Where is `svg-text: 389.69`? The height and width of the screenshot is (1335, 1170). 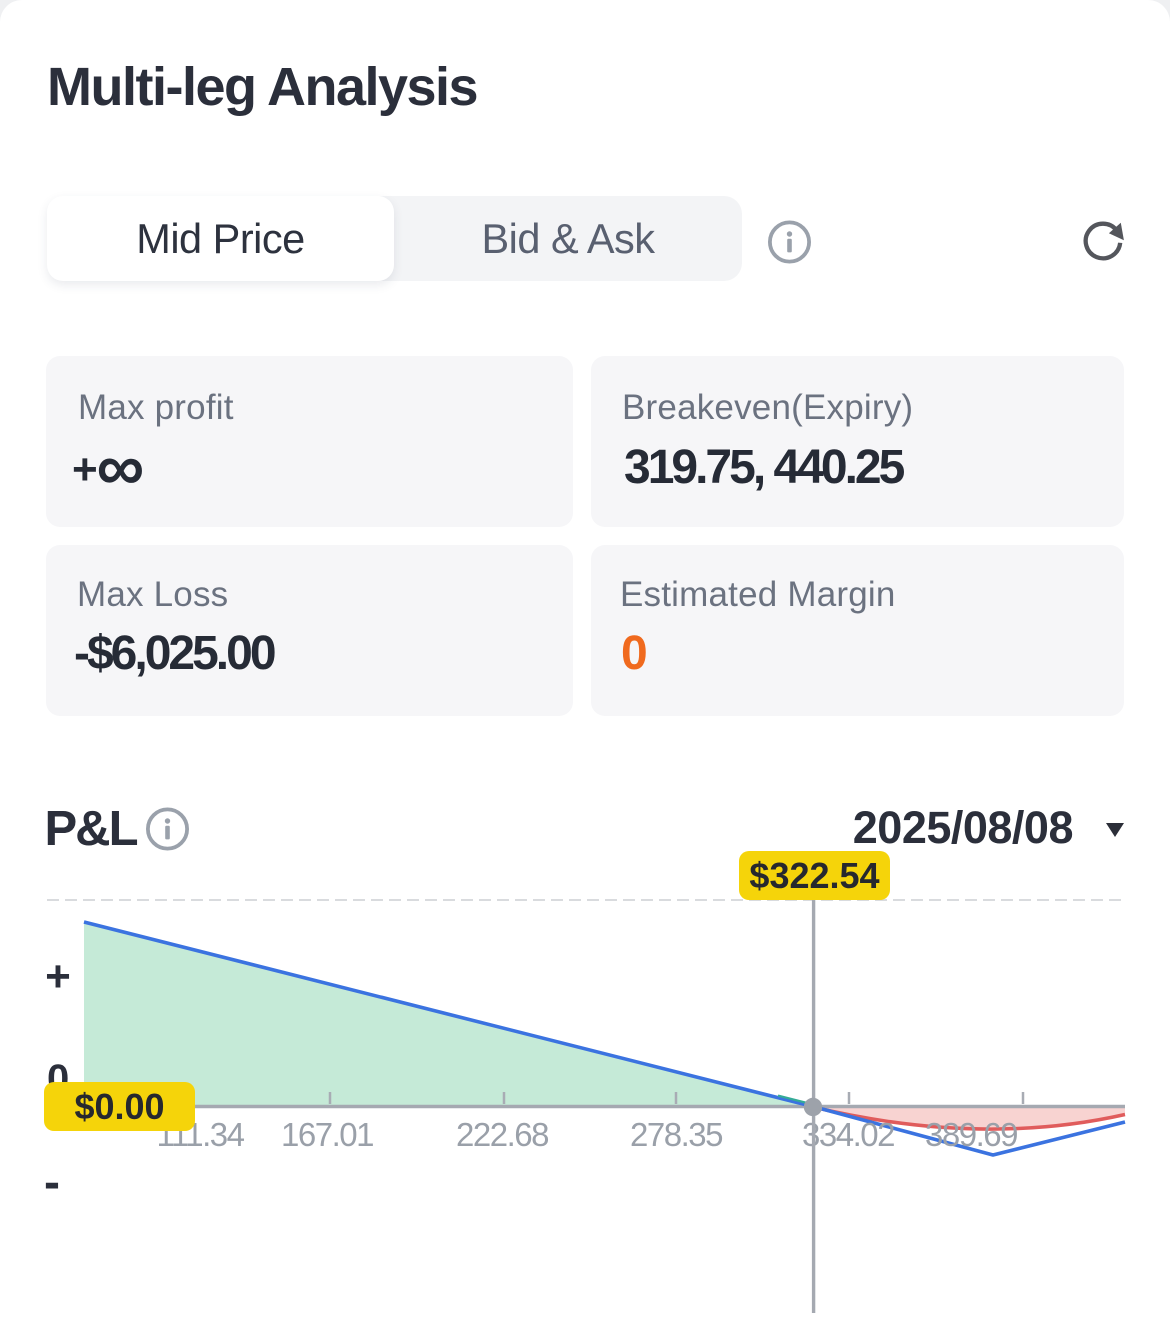
svg-text: 389.69 is located at coordinates (971, 1134).